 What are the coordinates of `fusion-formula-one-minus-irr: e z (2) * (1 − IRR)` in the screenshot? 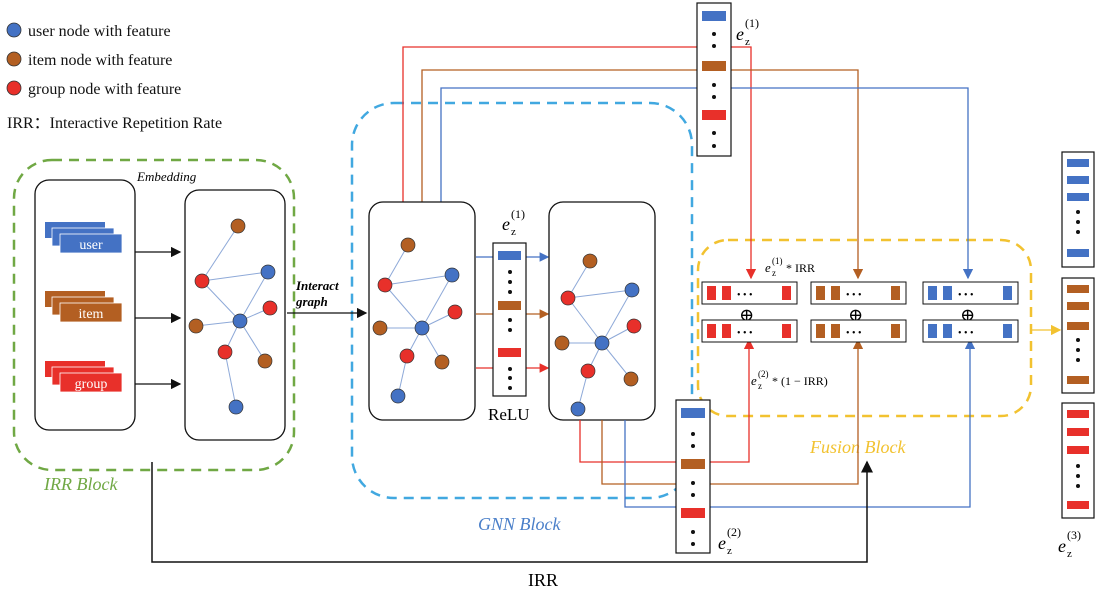 It's located at (789, 380).